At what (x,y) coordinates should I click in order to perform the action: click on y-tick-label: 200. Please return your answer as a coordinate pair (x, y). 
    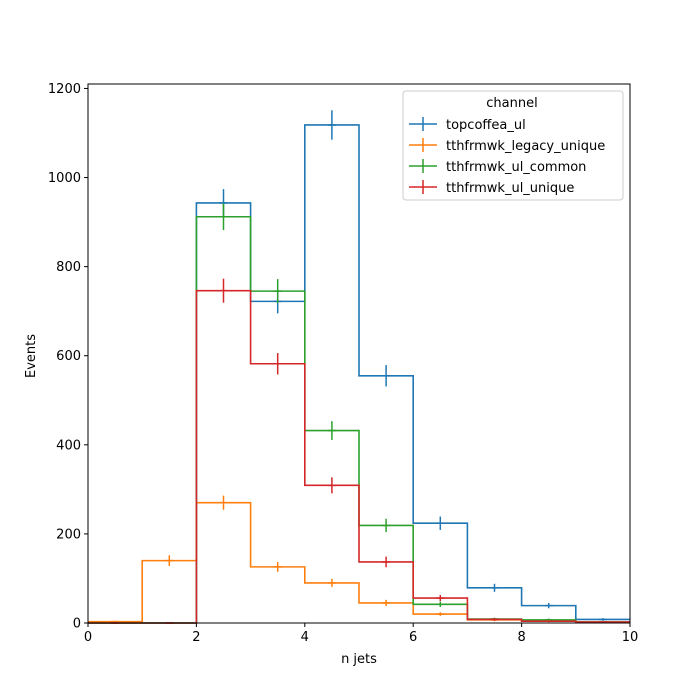
    Looking at the image, I should click on (68, 534).